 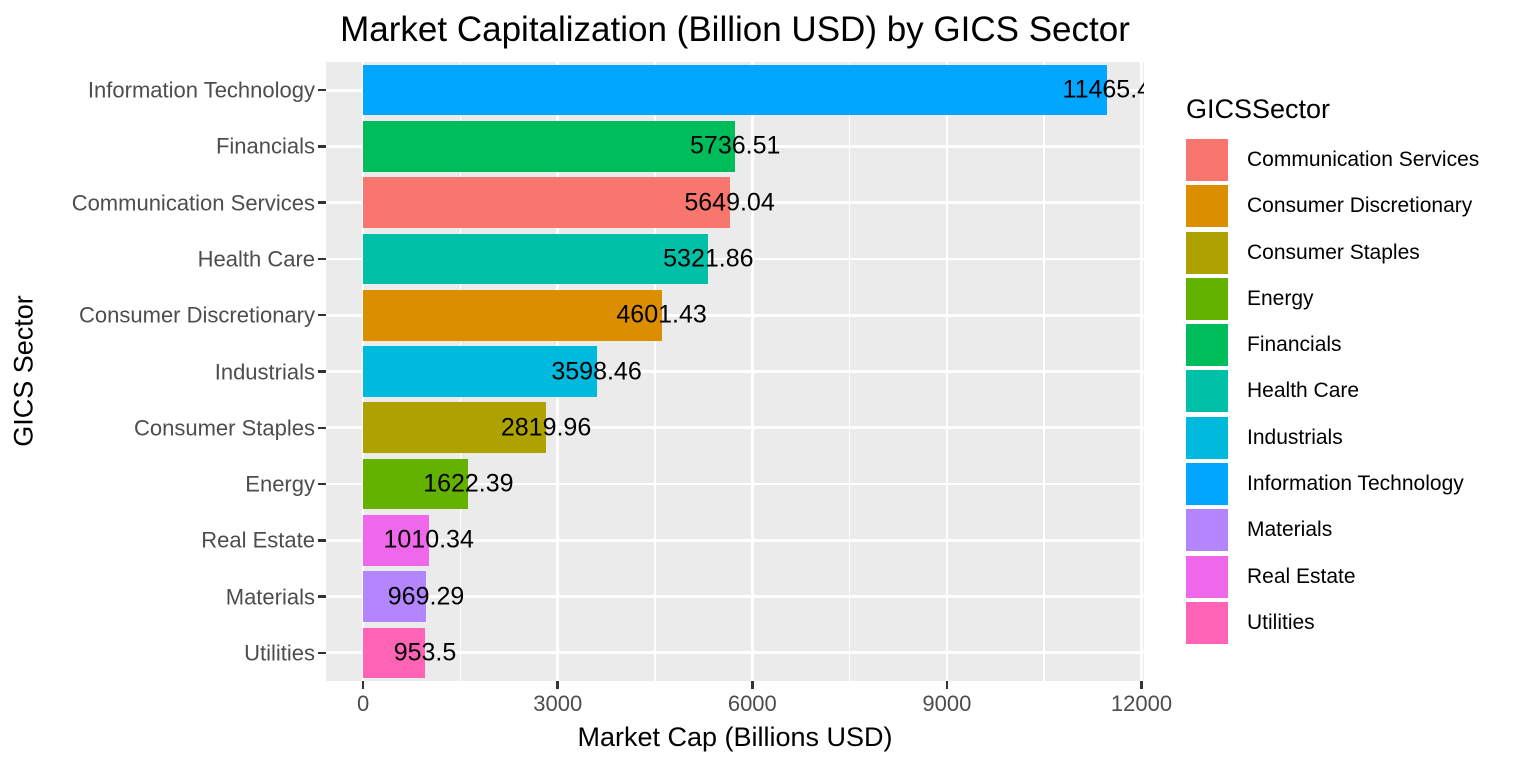 What do you see at coordinates (1360, 576) in the screenshot?
I see `legend-item: Real Estate` at bounding box center [1360, 576].